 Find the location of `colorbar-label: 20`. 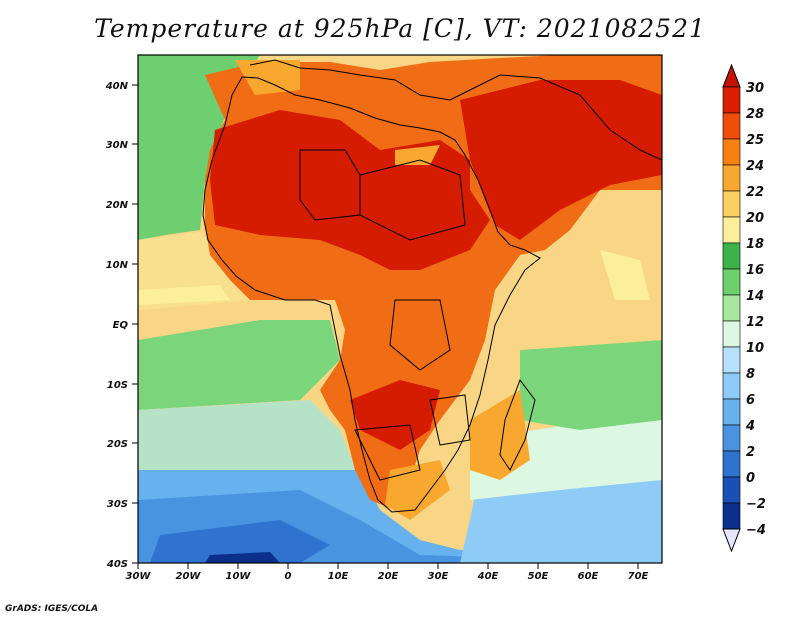

colorbar-label: 20 is located at coordinates (755, 218).